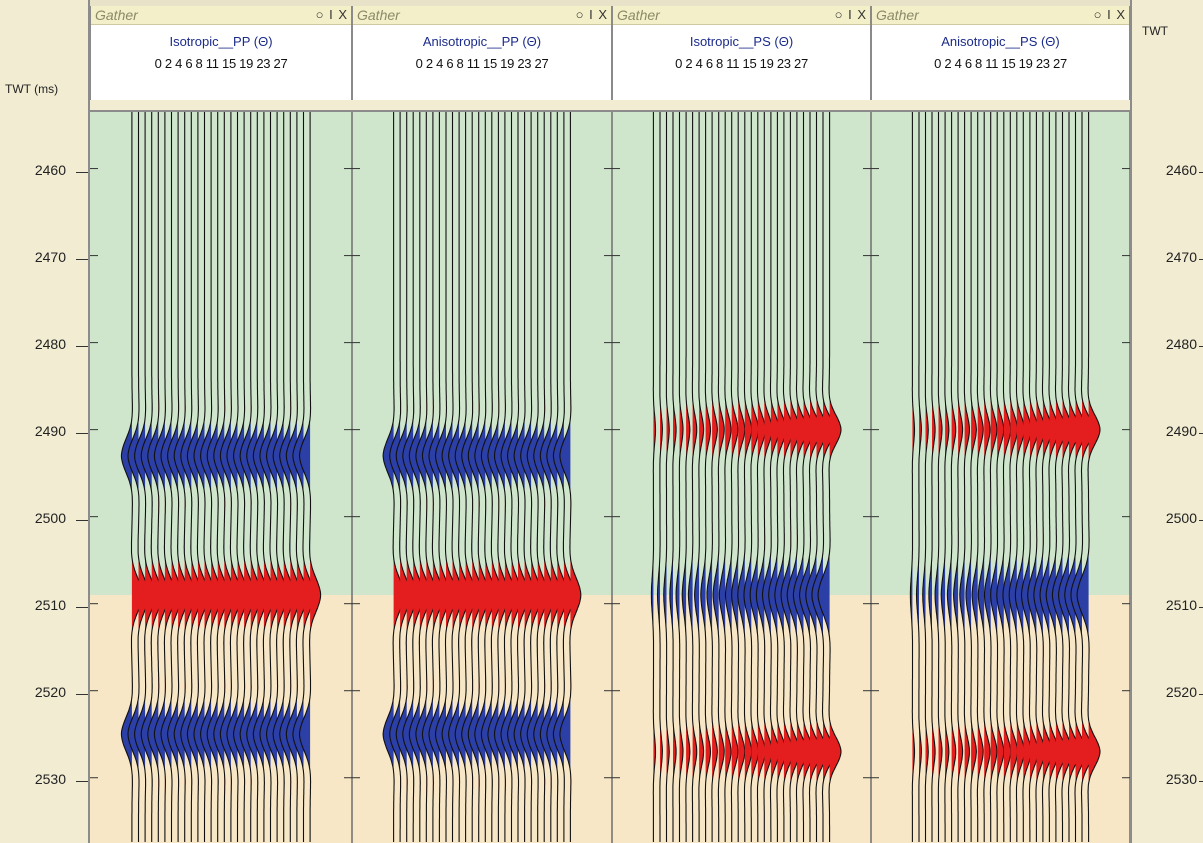  Describe the element at coordinates (50, 692) in the screenshot. I see `left-tick-label: 2520` at that location.